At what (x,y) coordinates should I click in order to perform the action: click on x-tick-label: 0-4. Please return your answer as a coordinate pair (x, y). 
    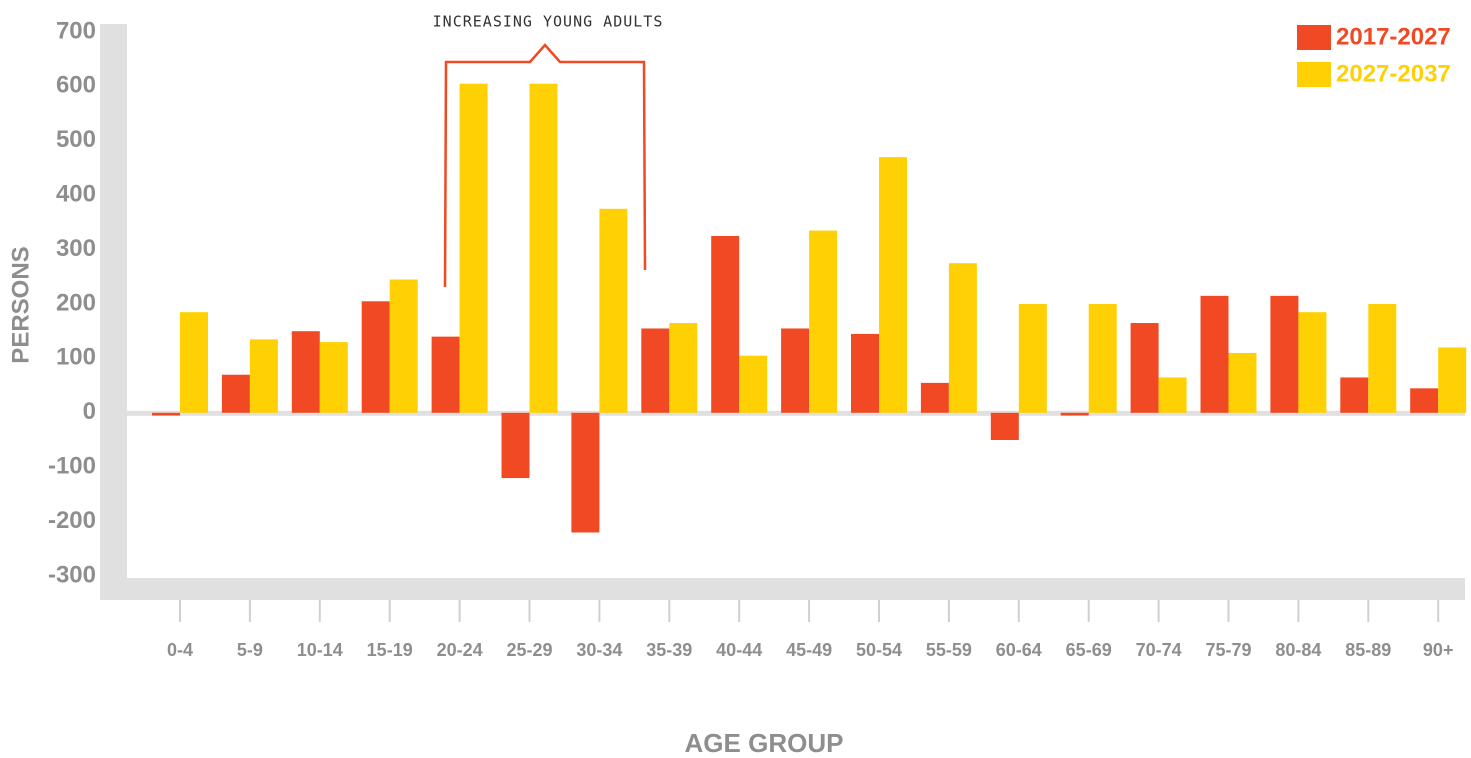
    Looking at the image, I should click on (180, 650).